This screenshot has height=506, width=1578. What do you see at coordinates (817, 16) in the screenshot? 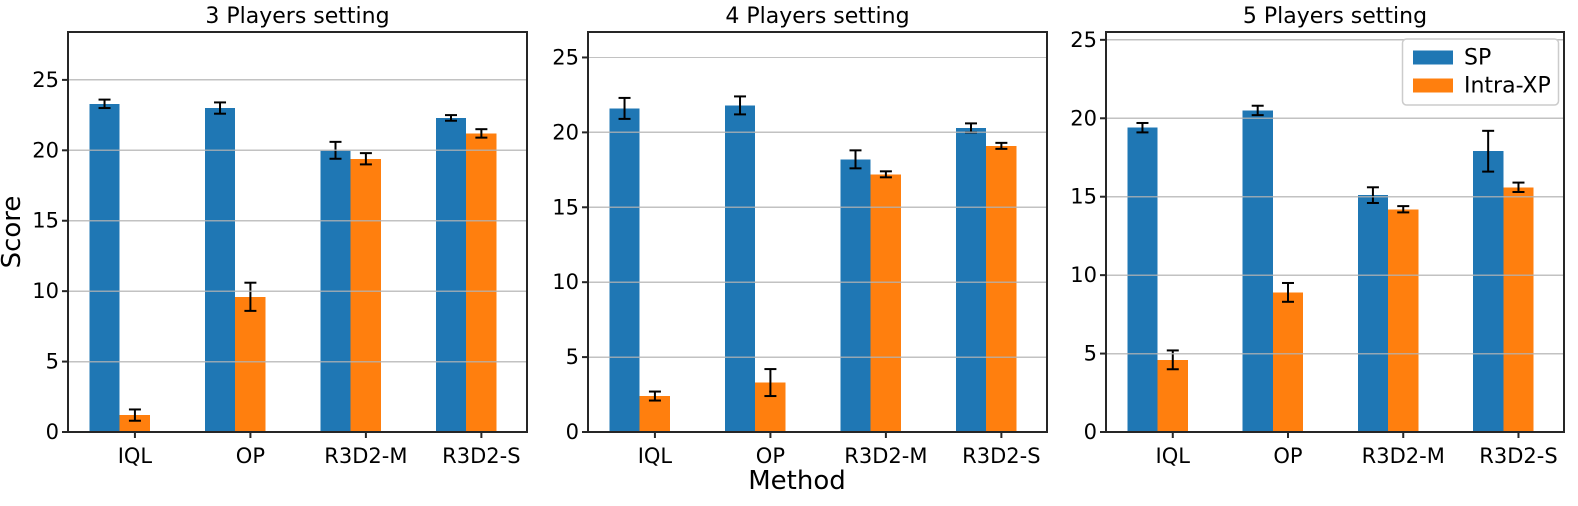
I see `subplot-2-title: 4 Players setting` at bounding box center [817, 16].